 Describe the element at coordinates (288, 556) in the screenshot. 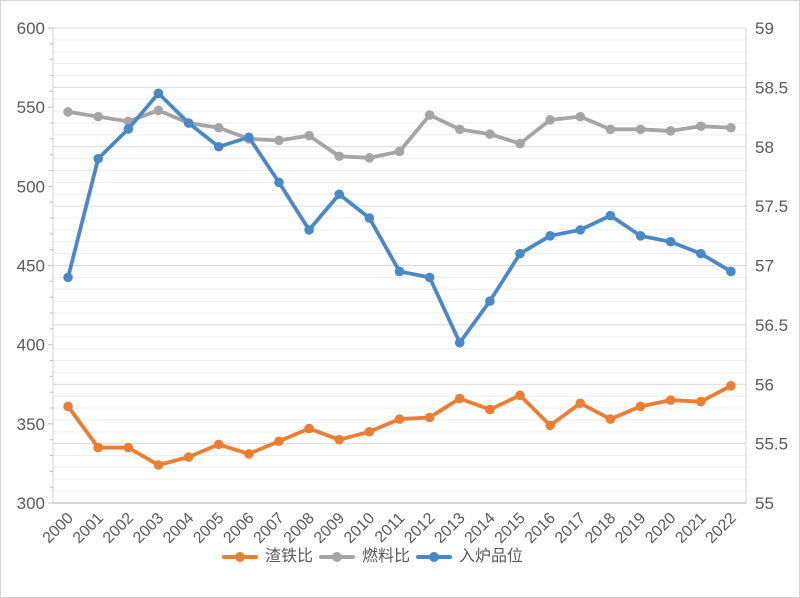

I see `legend-label-slag-iron-ratio: 渣铁比` at that location.